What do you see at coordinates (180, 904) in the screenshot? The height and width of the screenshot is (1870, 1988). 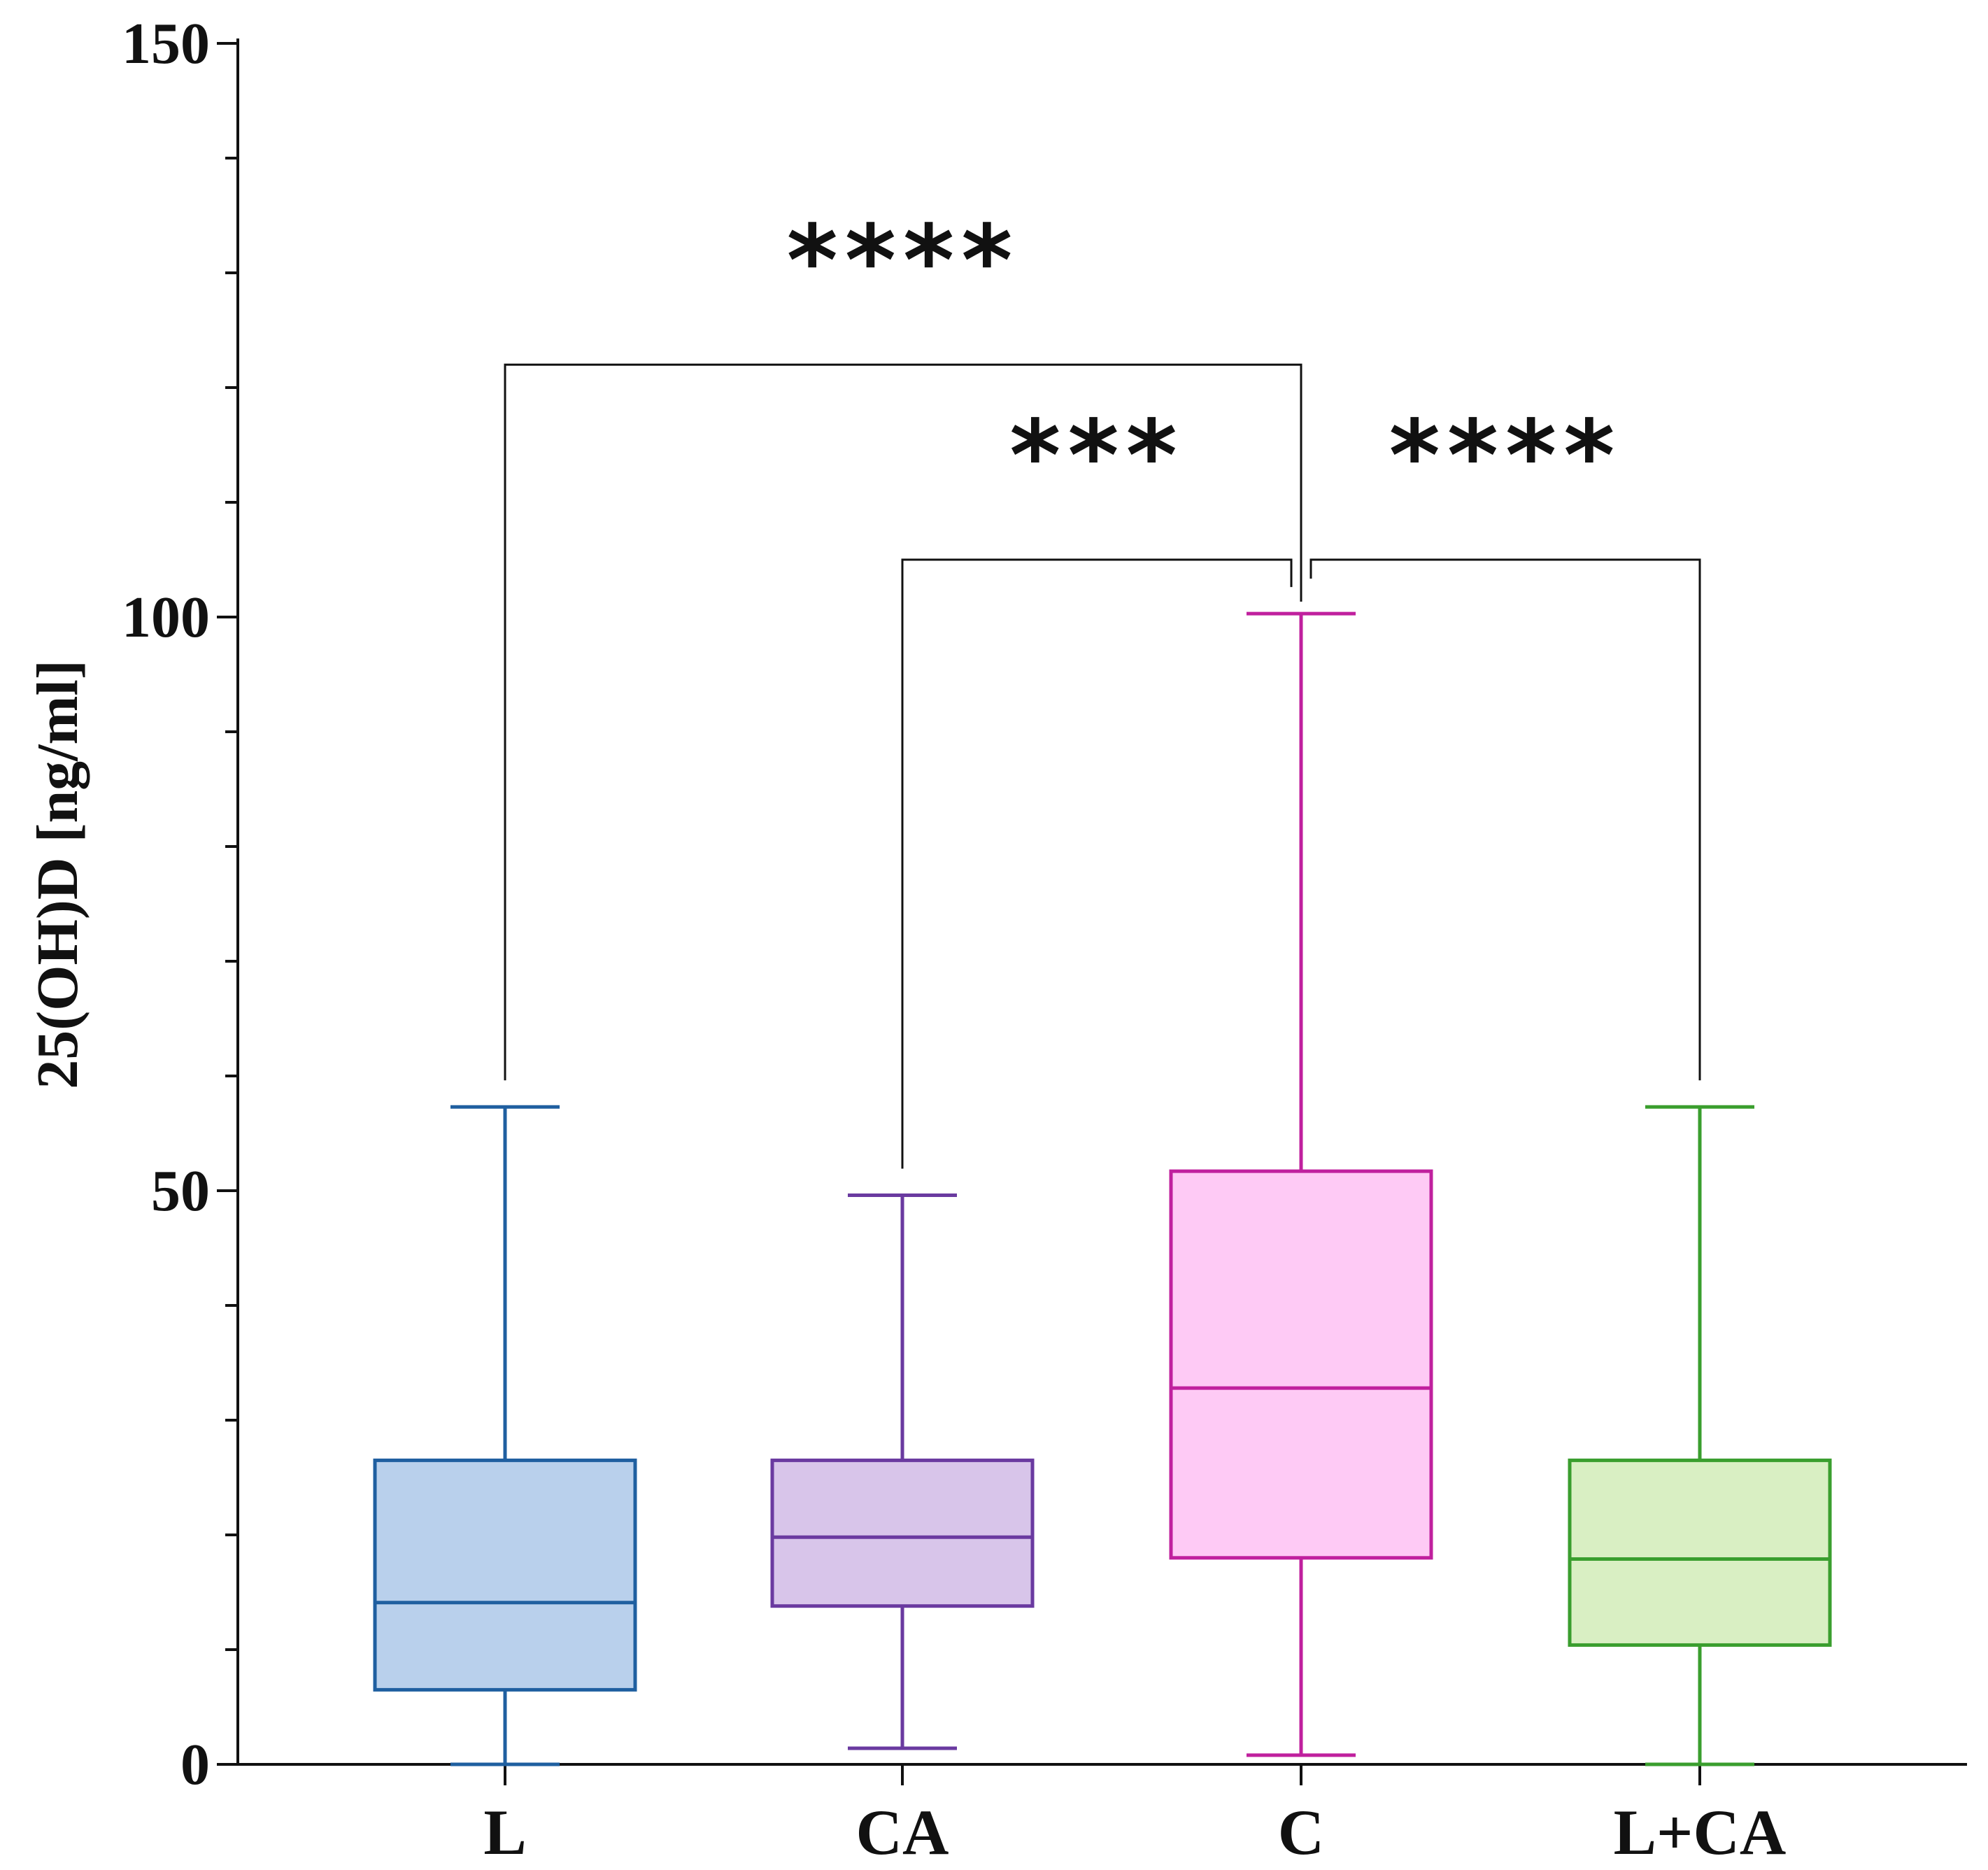 I see `y-ticks: 0 50 100 150` at bounding box center [180, 904].